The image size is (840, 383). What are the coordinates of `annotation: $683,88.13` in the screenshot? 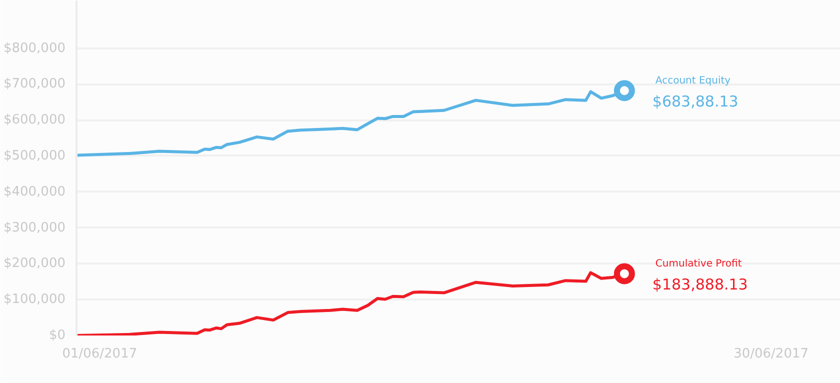 It's located at (695, 101).